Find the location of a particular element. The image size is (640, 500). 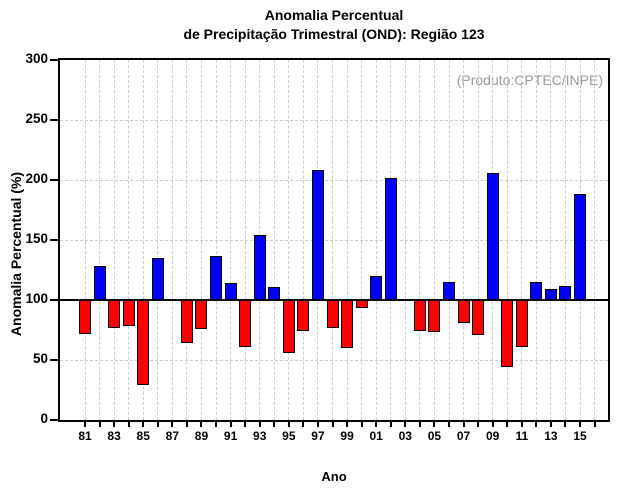

x-axis-label: Ano is located at coordinates (334, 476).